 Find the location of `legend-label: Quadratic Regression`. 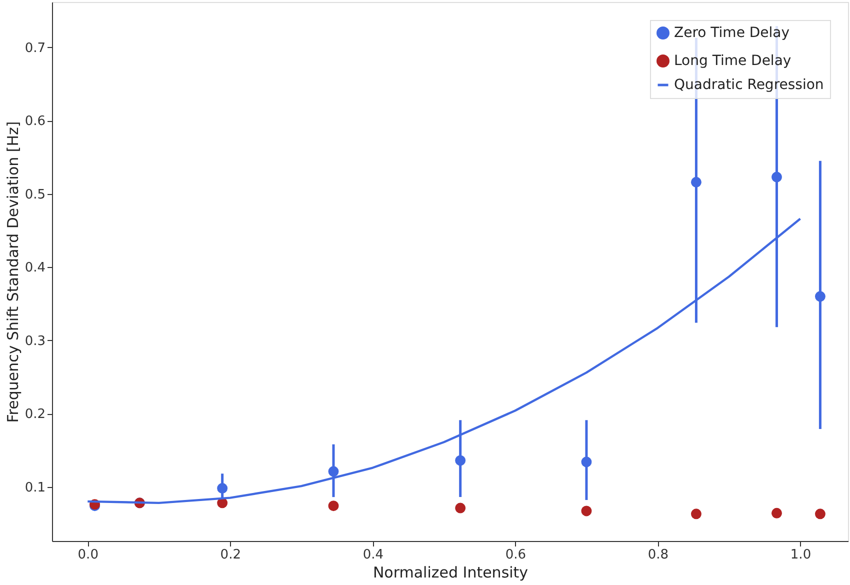

legend-label: Quadratic Regression is located at coordinates (749, 85).